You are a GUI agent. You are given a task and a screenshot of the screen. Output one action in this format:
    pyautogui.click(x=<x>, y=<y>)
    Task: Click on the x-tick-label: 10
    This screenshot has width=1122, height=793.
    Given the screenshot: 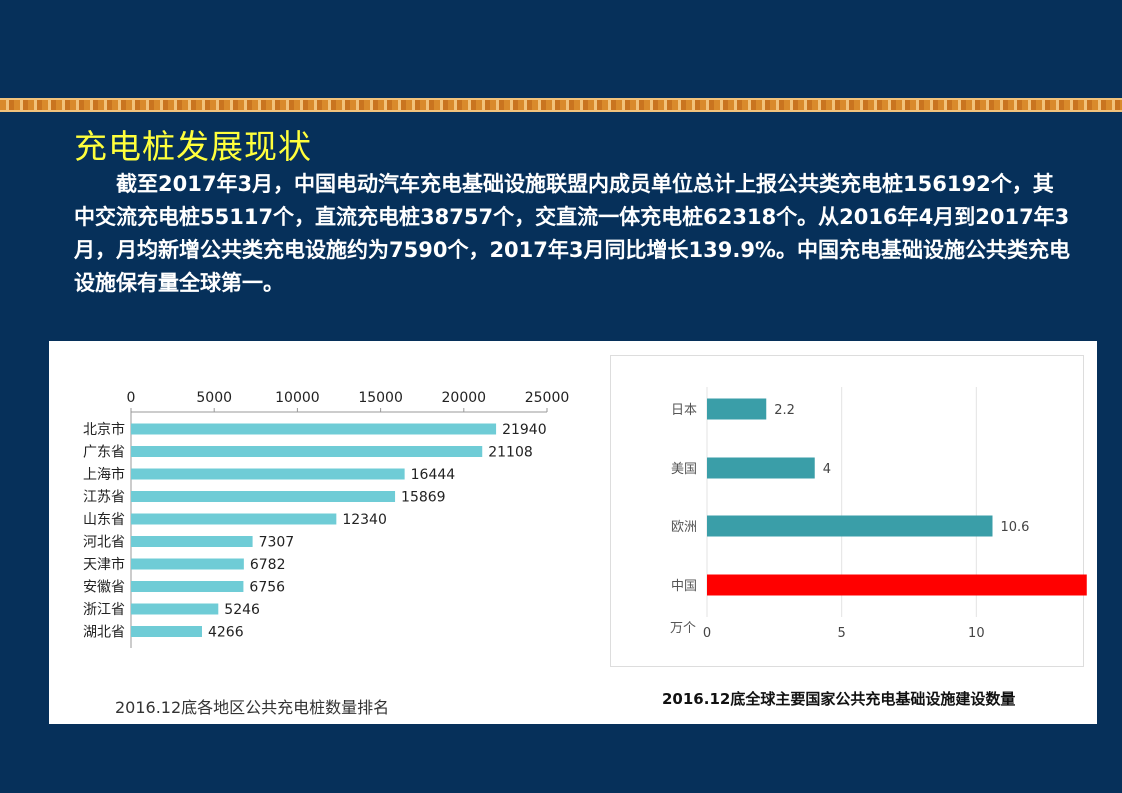 What is the action you would take?
    pyautogui.click(x=976, y=633)
    